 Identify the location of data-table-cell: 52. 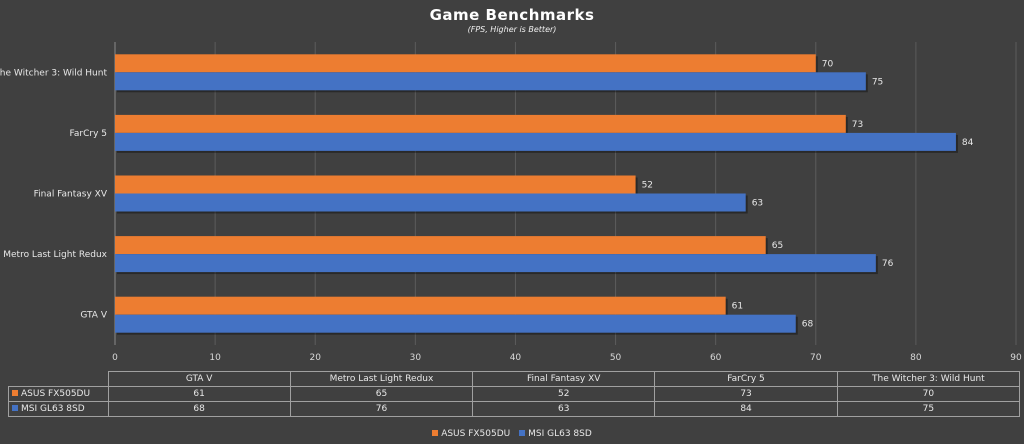
(564, 394).